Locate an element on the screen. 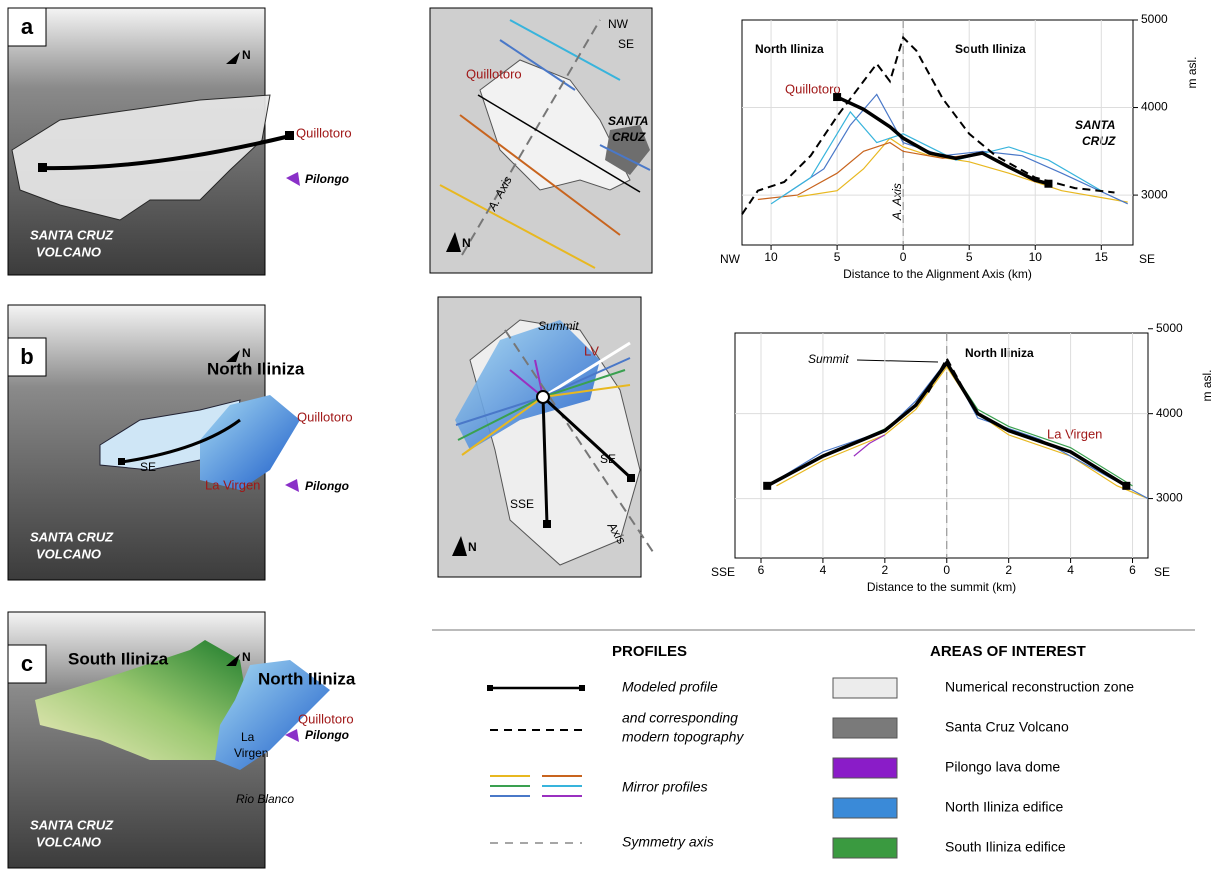 The image size is (1213, 879). map-label: LV is located at coordinates (591, 350).